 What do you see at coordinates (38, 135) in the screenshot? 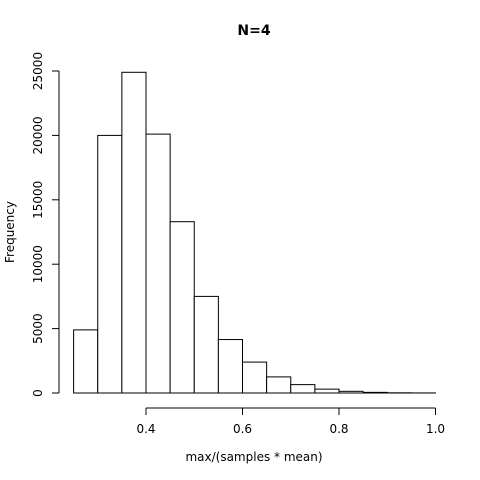
I see `y-tick-label-4: 20000` at bounding box center [38, 135].